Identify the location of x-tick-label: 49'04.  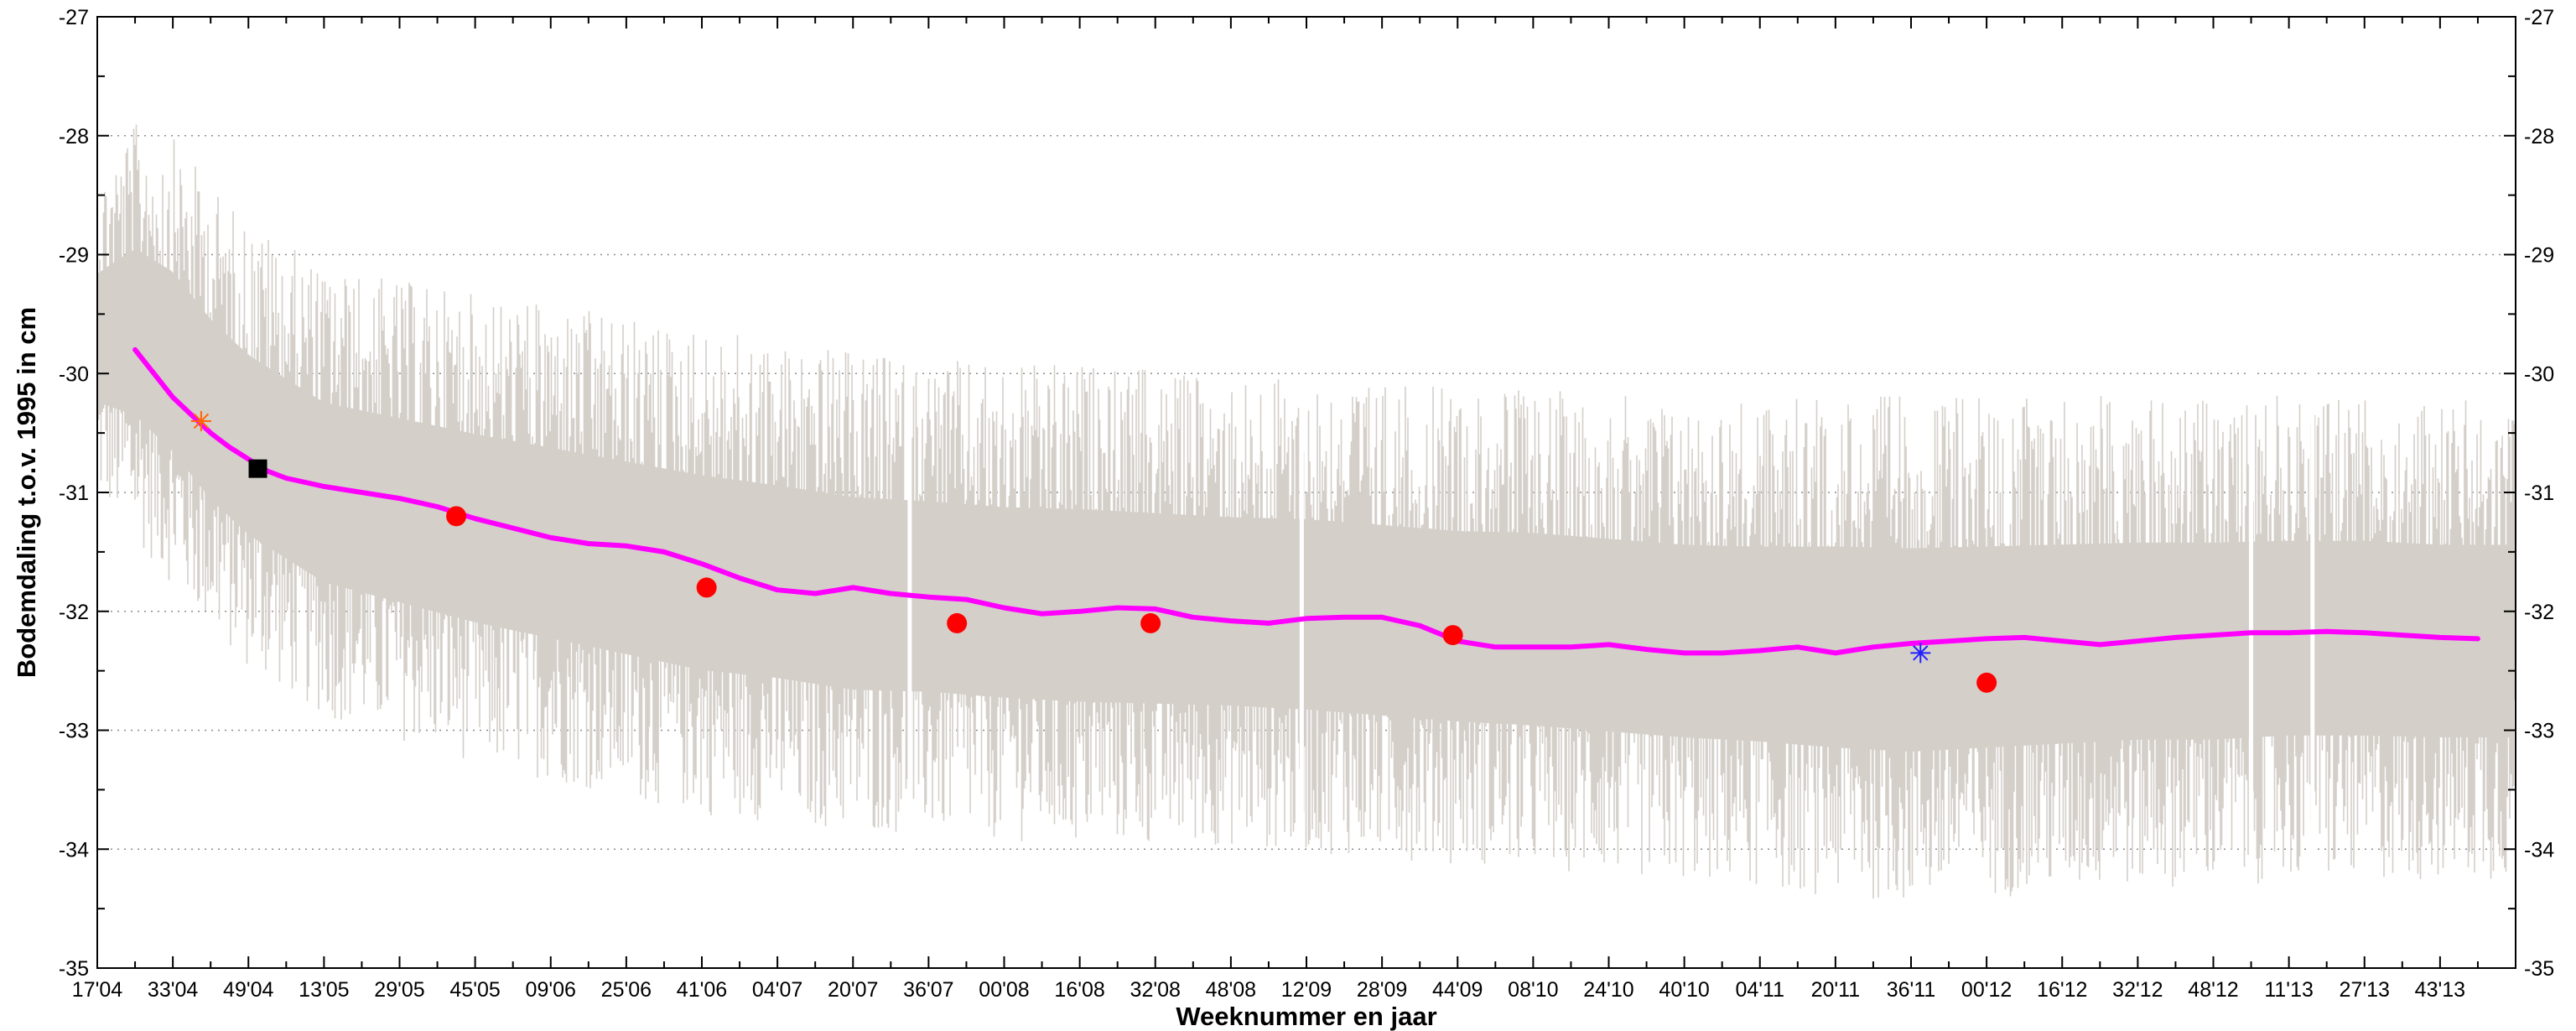
(248, 990).